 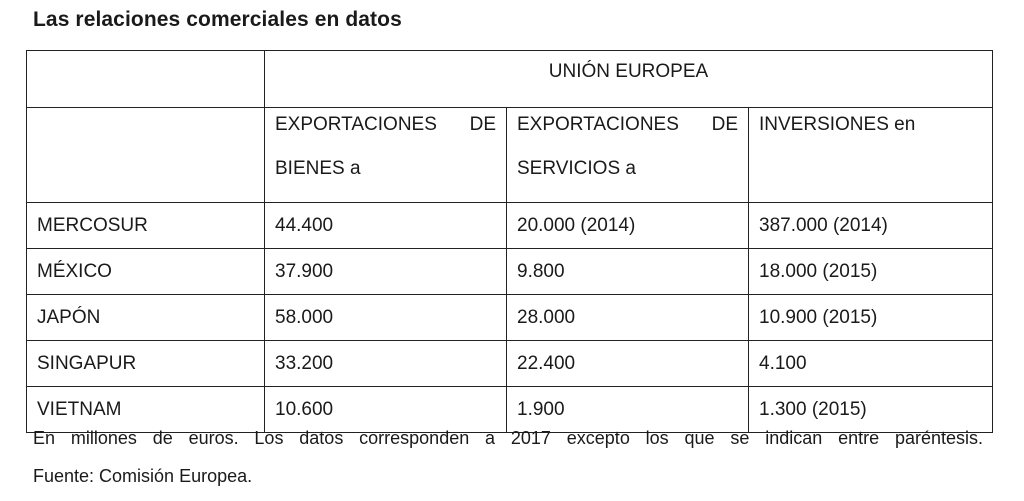 I want to click on row-label: JAPÓN, so click(x=145, y=317).